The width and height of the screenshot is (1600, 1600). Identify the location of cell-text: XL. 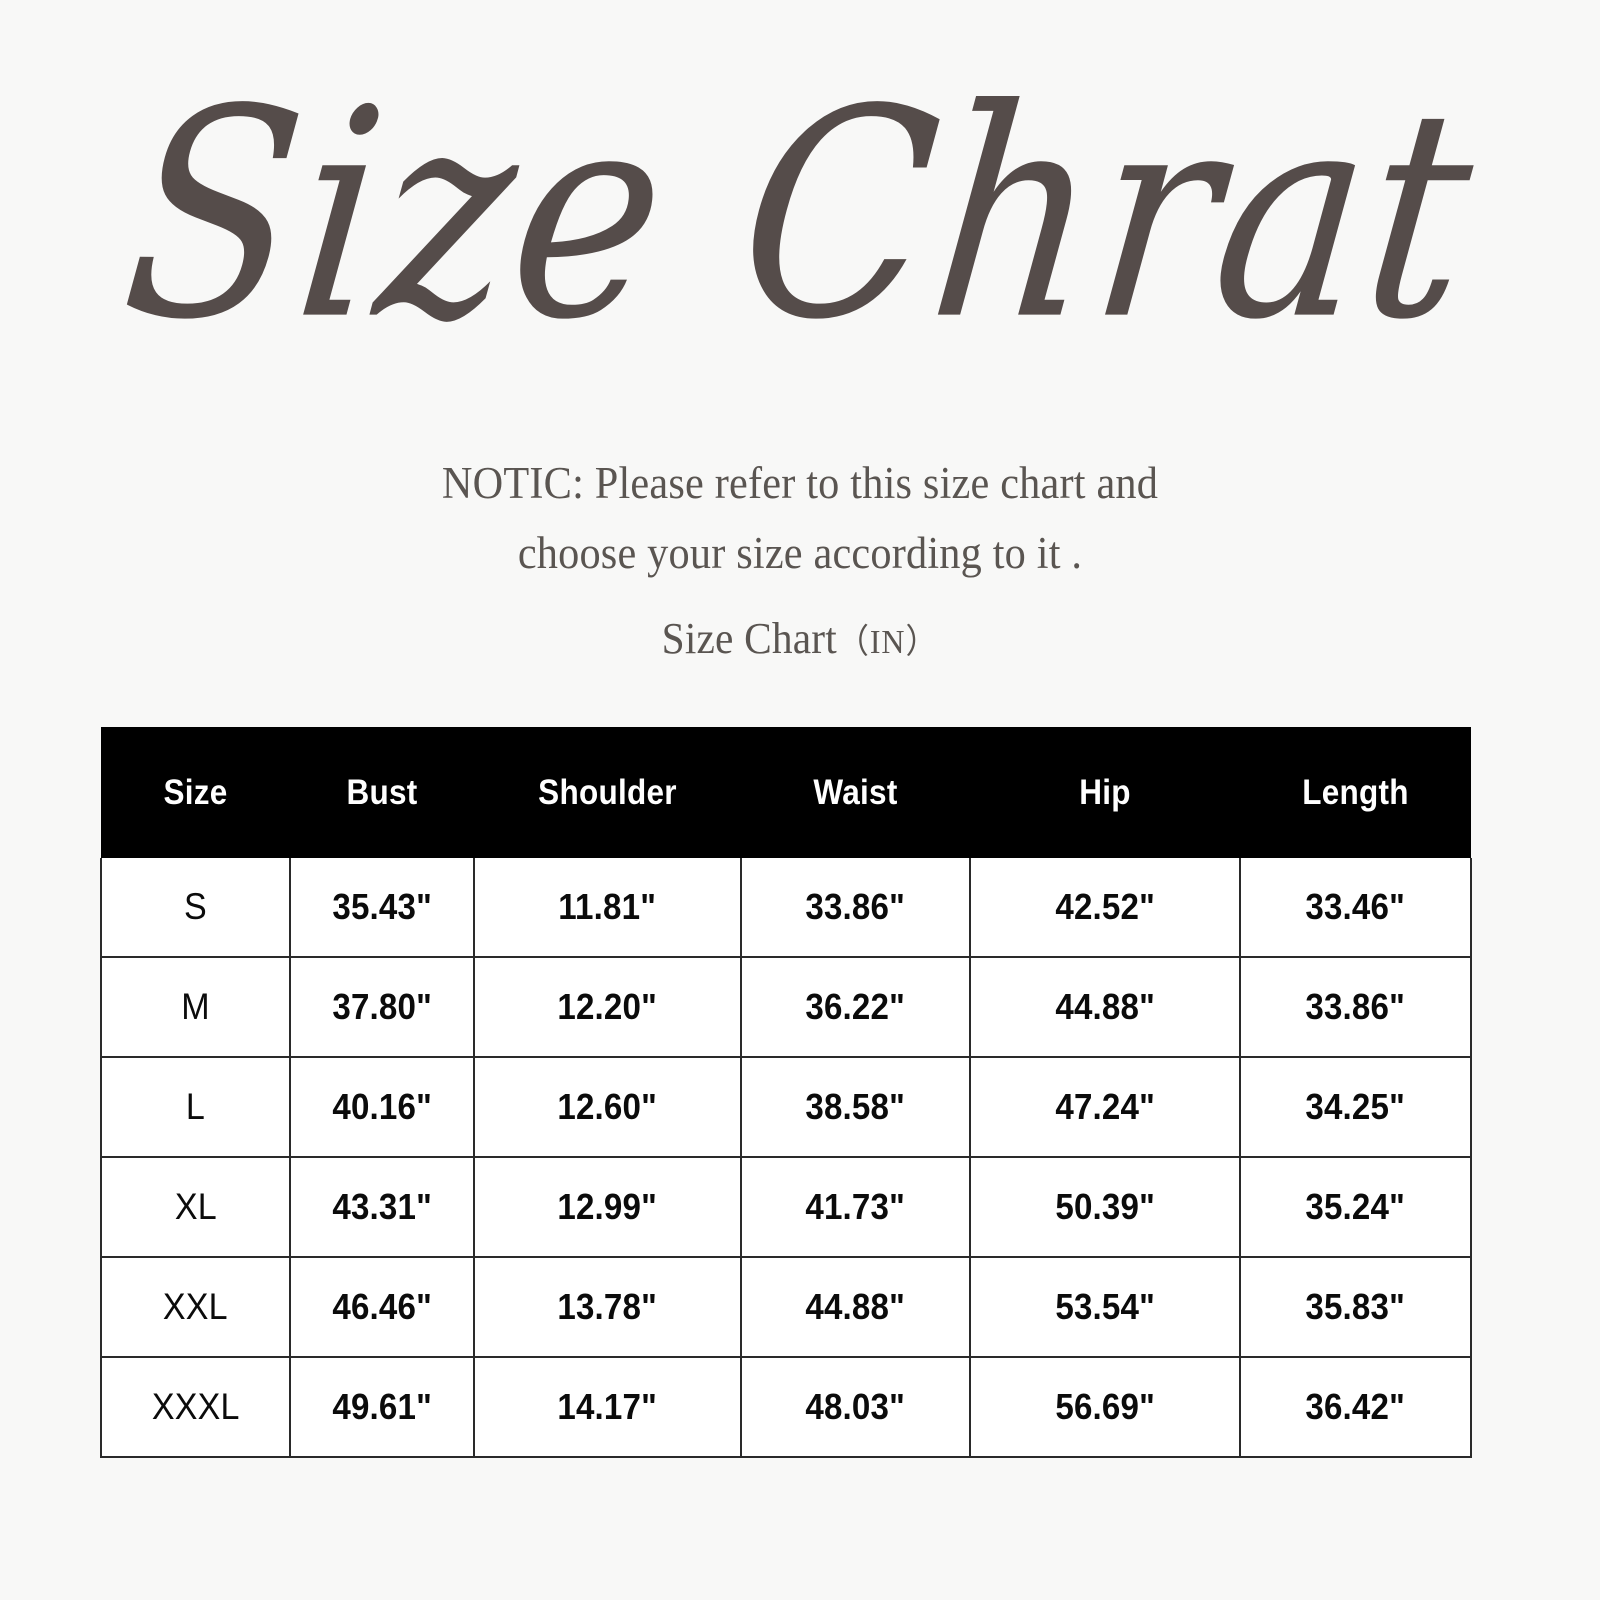
(195, 1206).